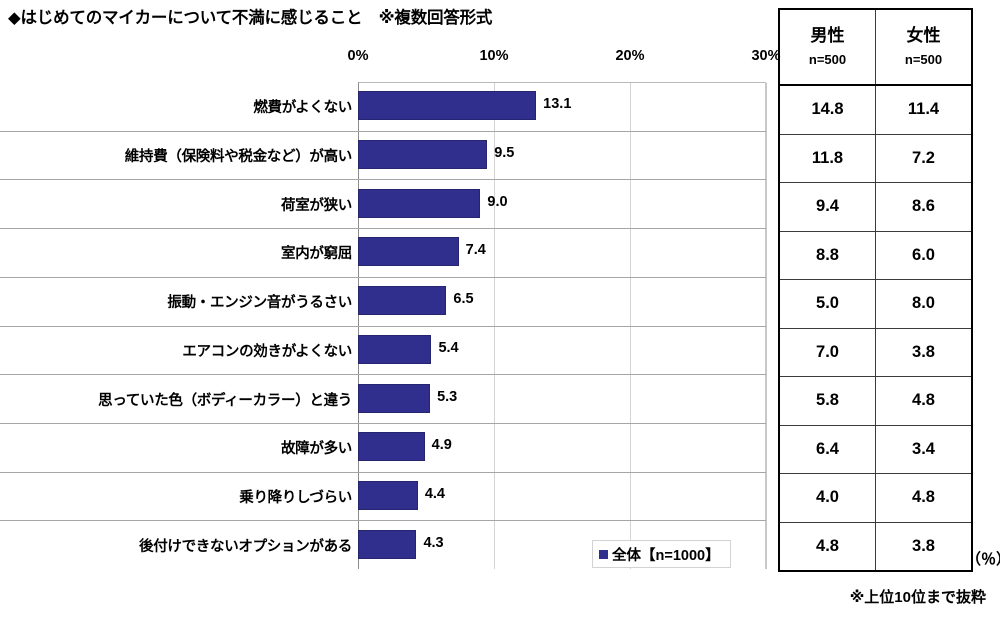 The height and width of the screenshot is (620, 1000). What do you see at coordinates (827, 60) in the screenshot?
I see `table-header-male-n: n=500` at bounding box center [827, 60].